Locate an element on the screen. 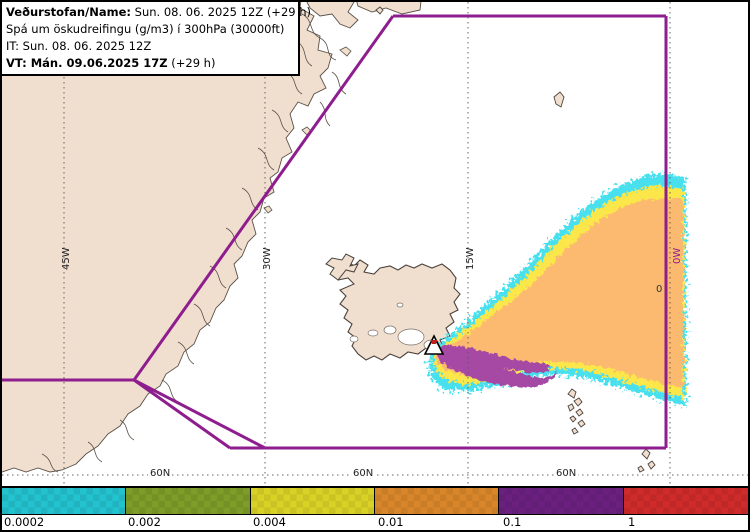 The height and width of the screenshot is (532, 750). info-line-valid-time: VT: Mán. 09.06.2025 17Z (+29 h) is located at coordinates (150, 63).